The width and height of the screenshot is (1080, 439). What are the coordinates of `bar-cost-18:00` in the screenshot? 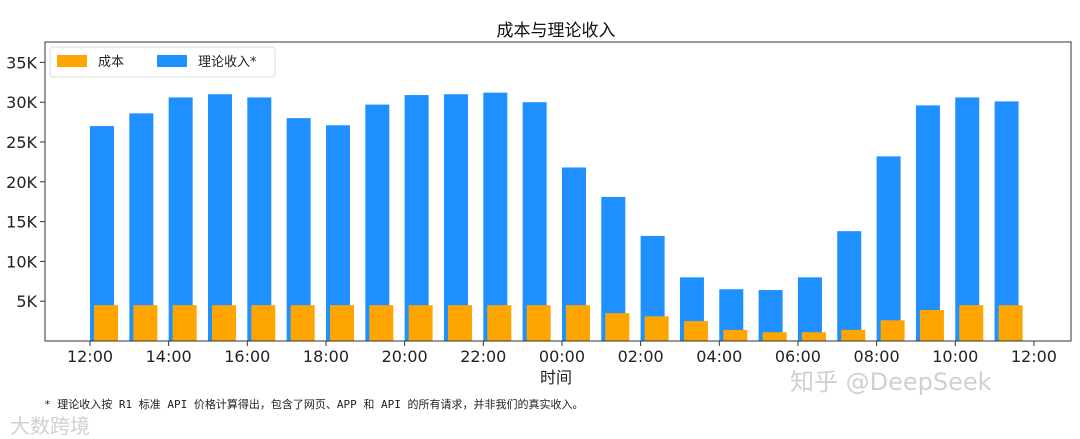 It's located at (341, 323).